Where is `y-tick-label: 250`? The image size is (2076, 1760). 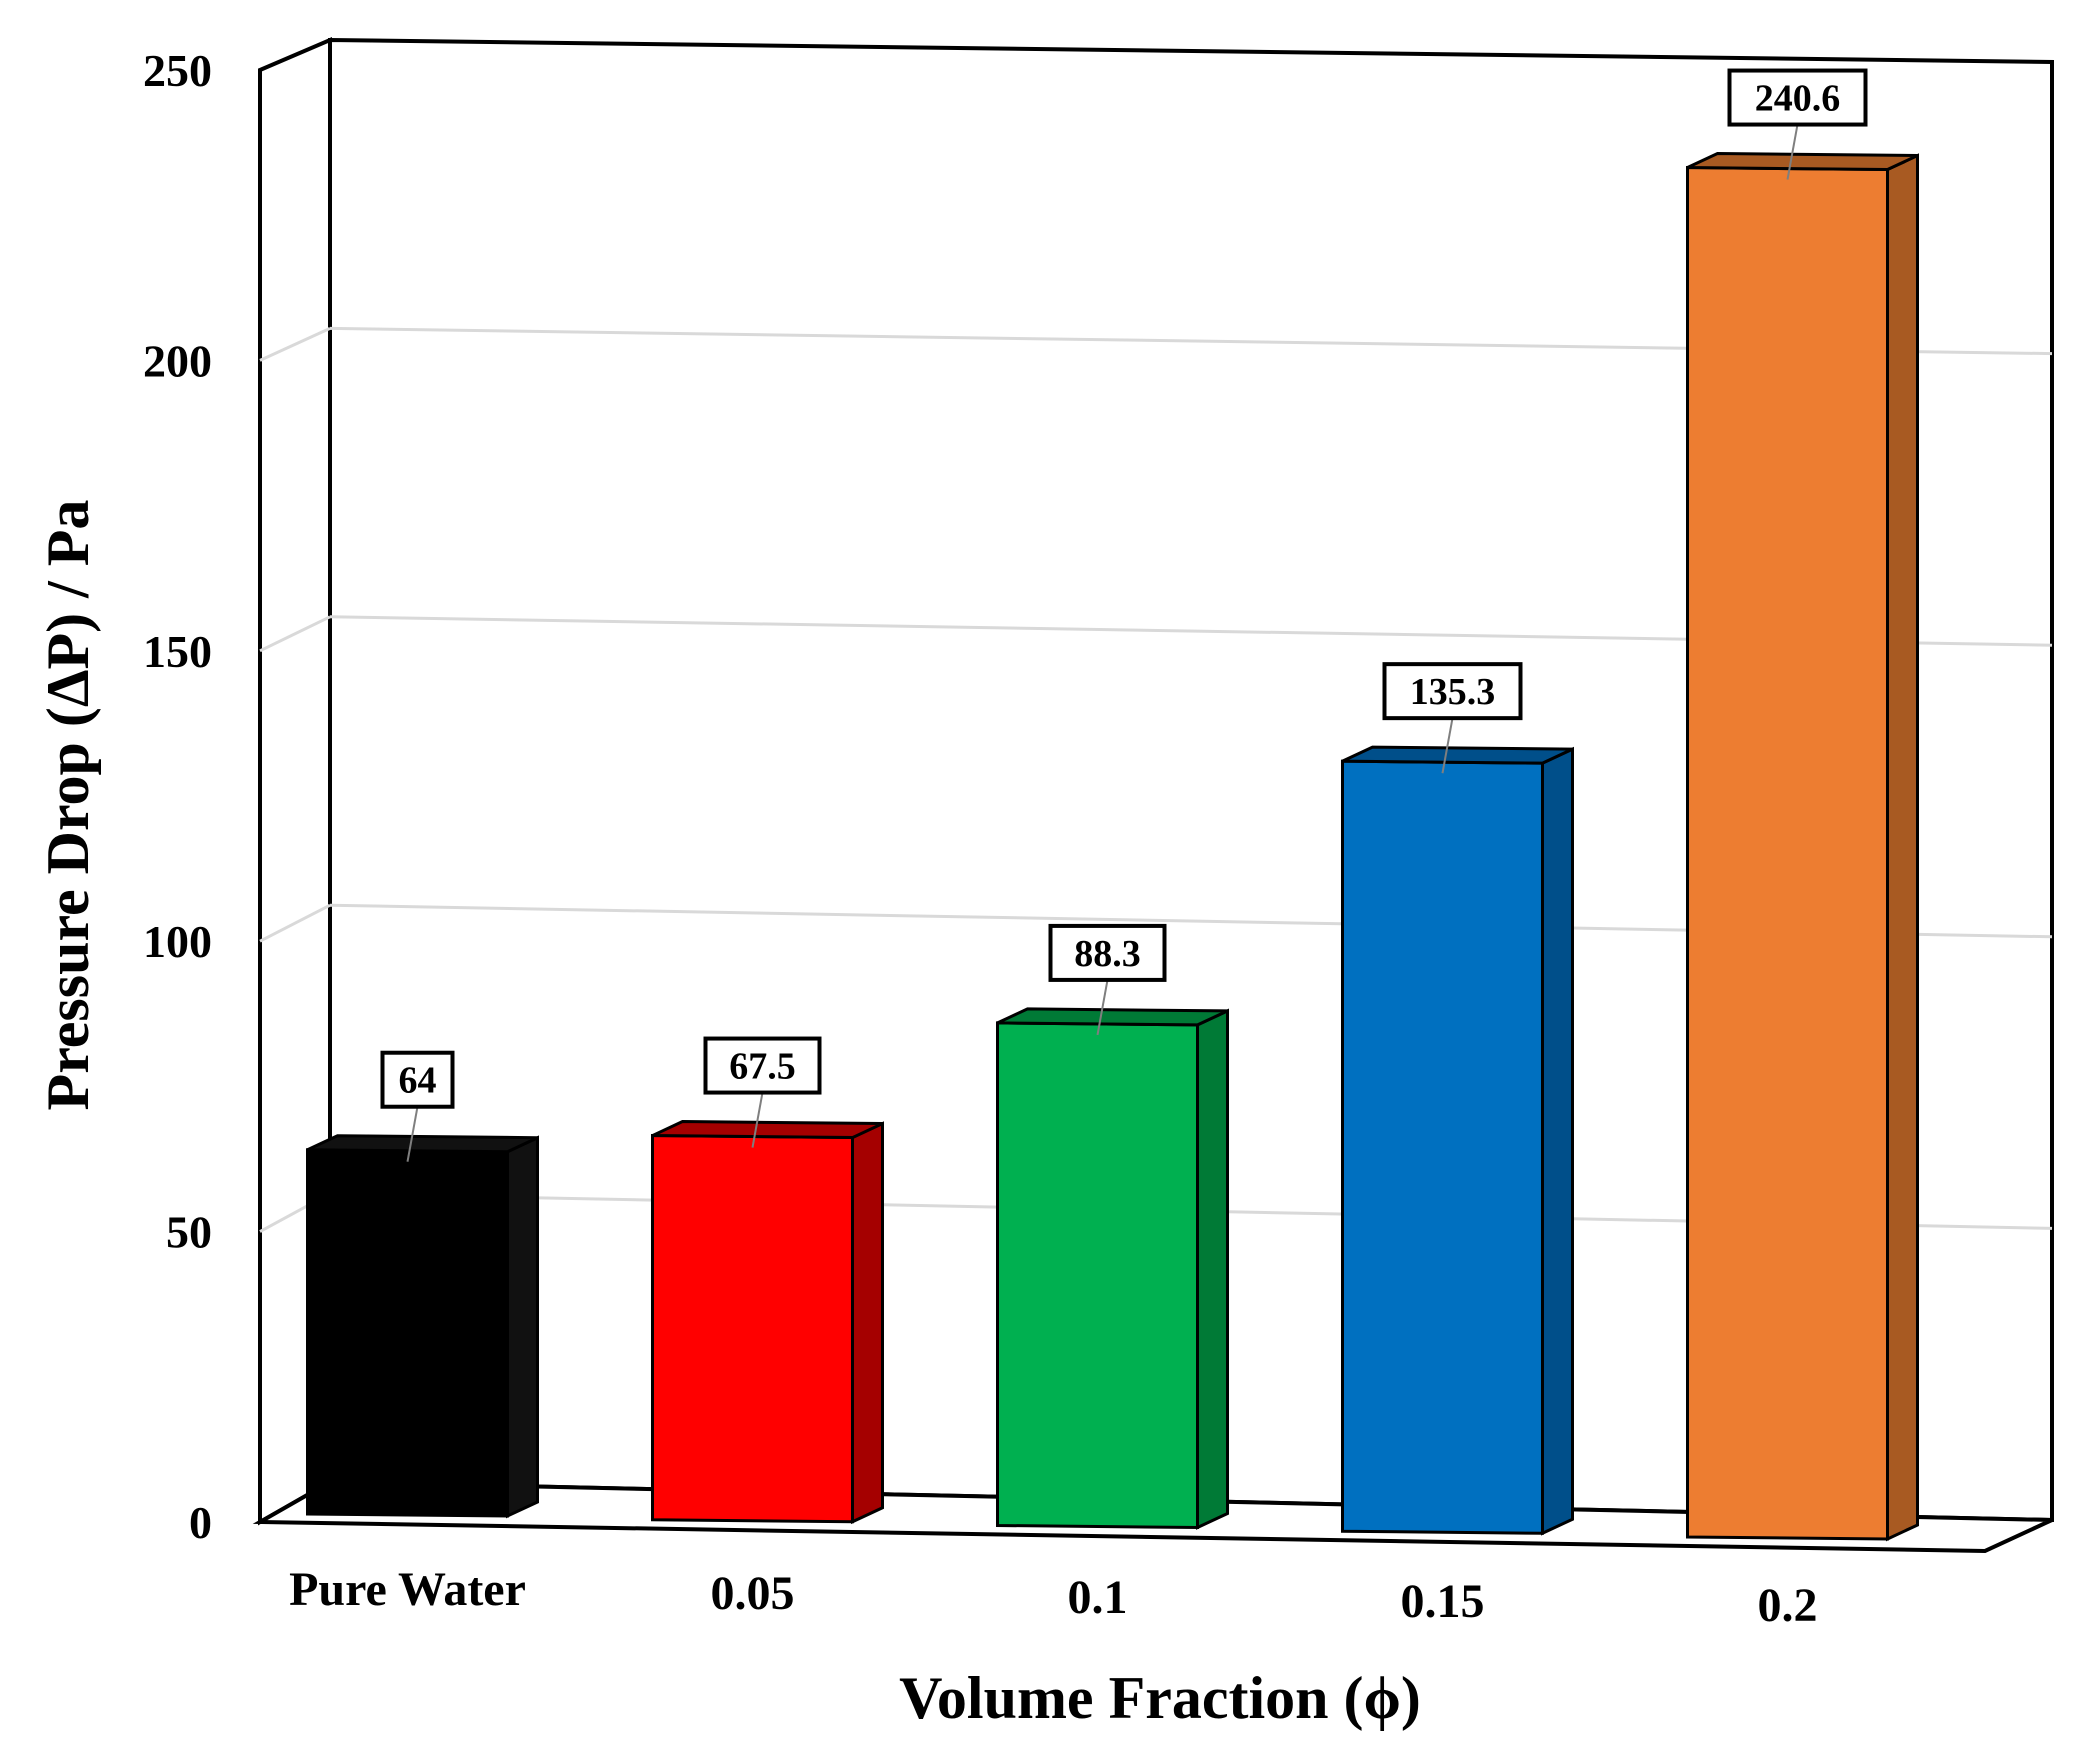
y-tick-label: 250 is located at coordinates (177, 70).